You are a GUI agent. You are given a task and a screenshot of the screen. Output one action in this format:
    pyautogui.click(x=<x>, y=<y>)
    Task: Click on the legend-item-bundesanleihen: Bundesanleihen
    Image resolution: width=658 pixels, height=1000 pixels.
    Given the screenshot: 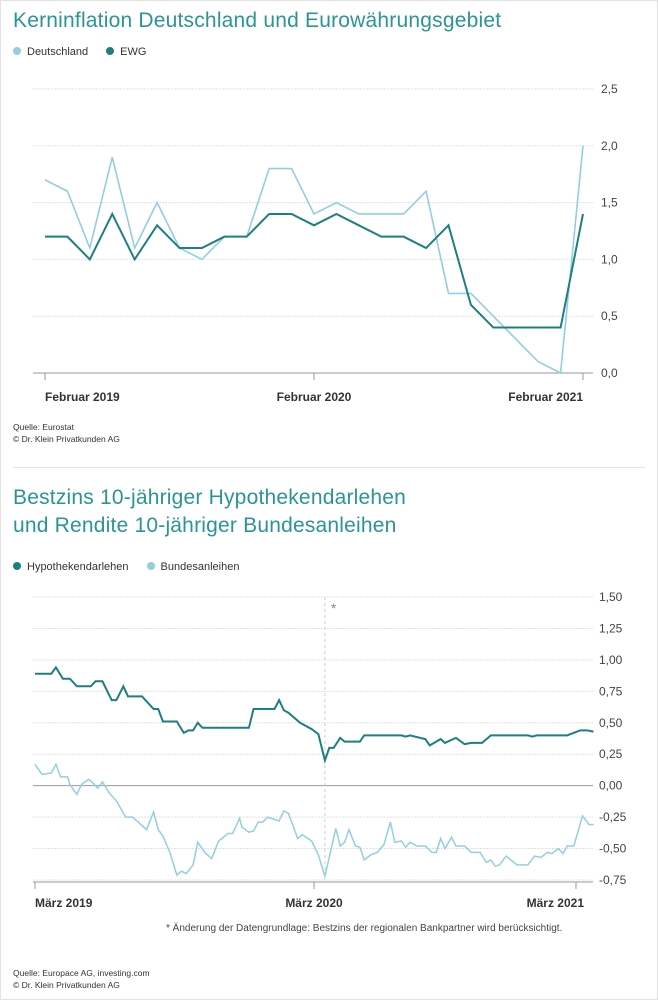 What is the action you would take?
    pyautogui.click(x=193, y=567)
    